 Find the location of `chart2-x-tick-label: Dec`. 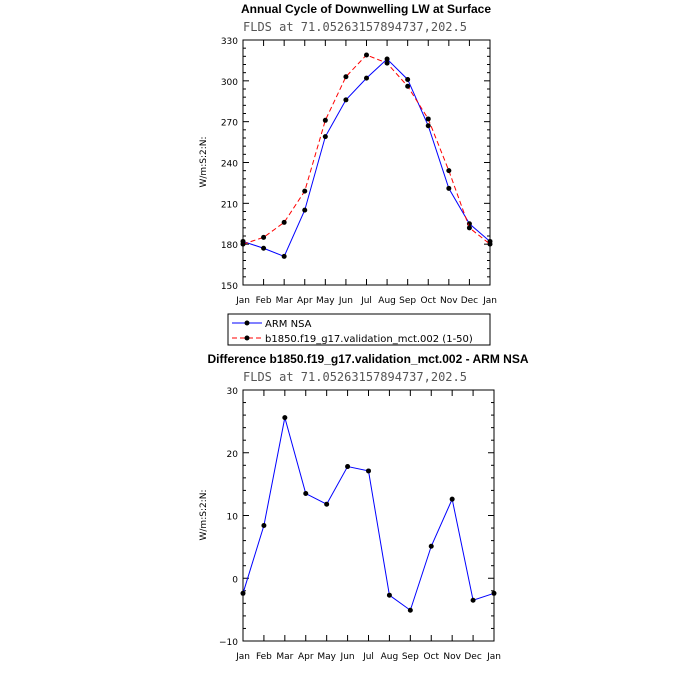

chart2-x-tick-label: Dec is located at coordinates (472, 657).